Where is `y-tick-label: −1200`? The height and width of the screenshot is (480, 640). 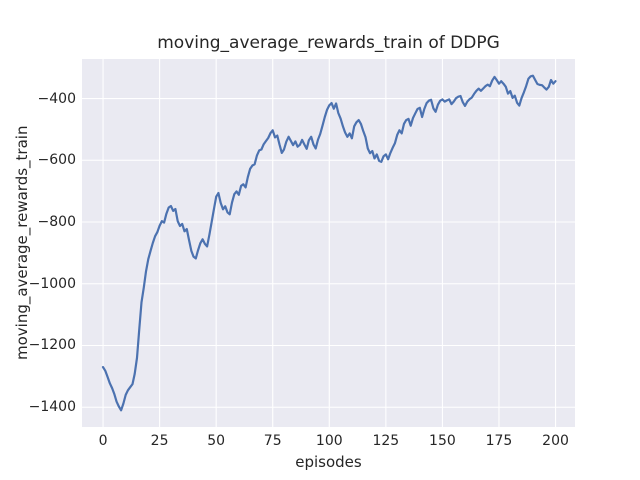 y-tick-label: −1200 is located at coordinates (52, 345).